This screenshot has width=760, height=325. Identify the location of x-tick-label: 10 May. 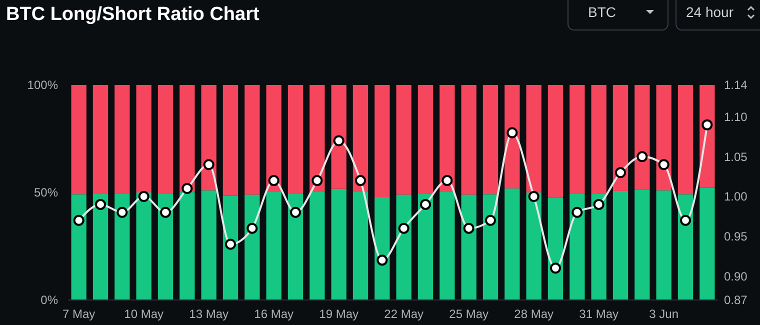
(144, 314).